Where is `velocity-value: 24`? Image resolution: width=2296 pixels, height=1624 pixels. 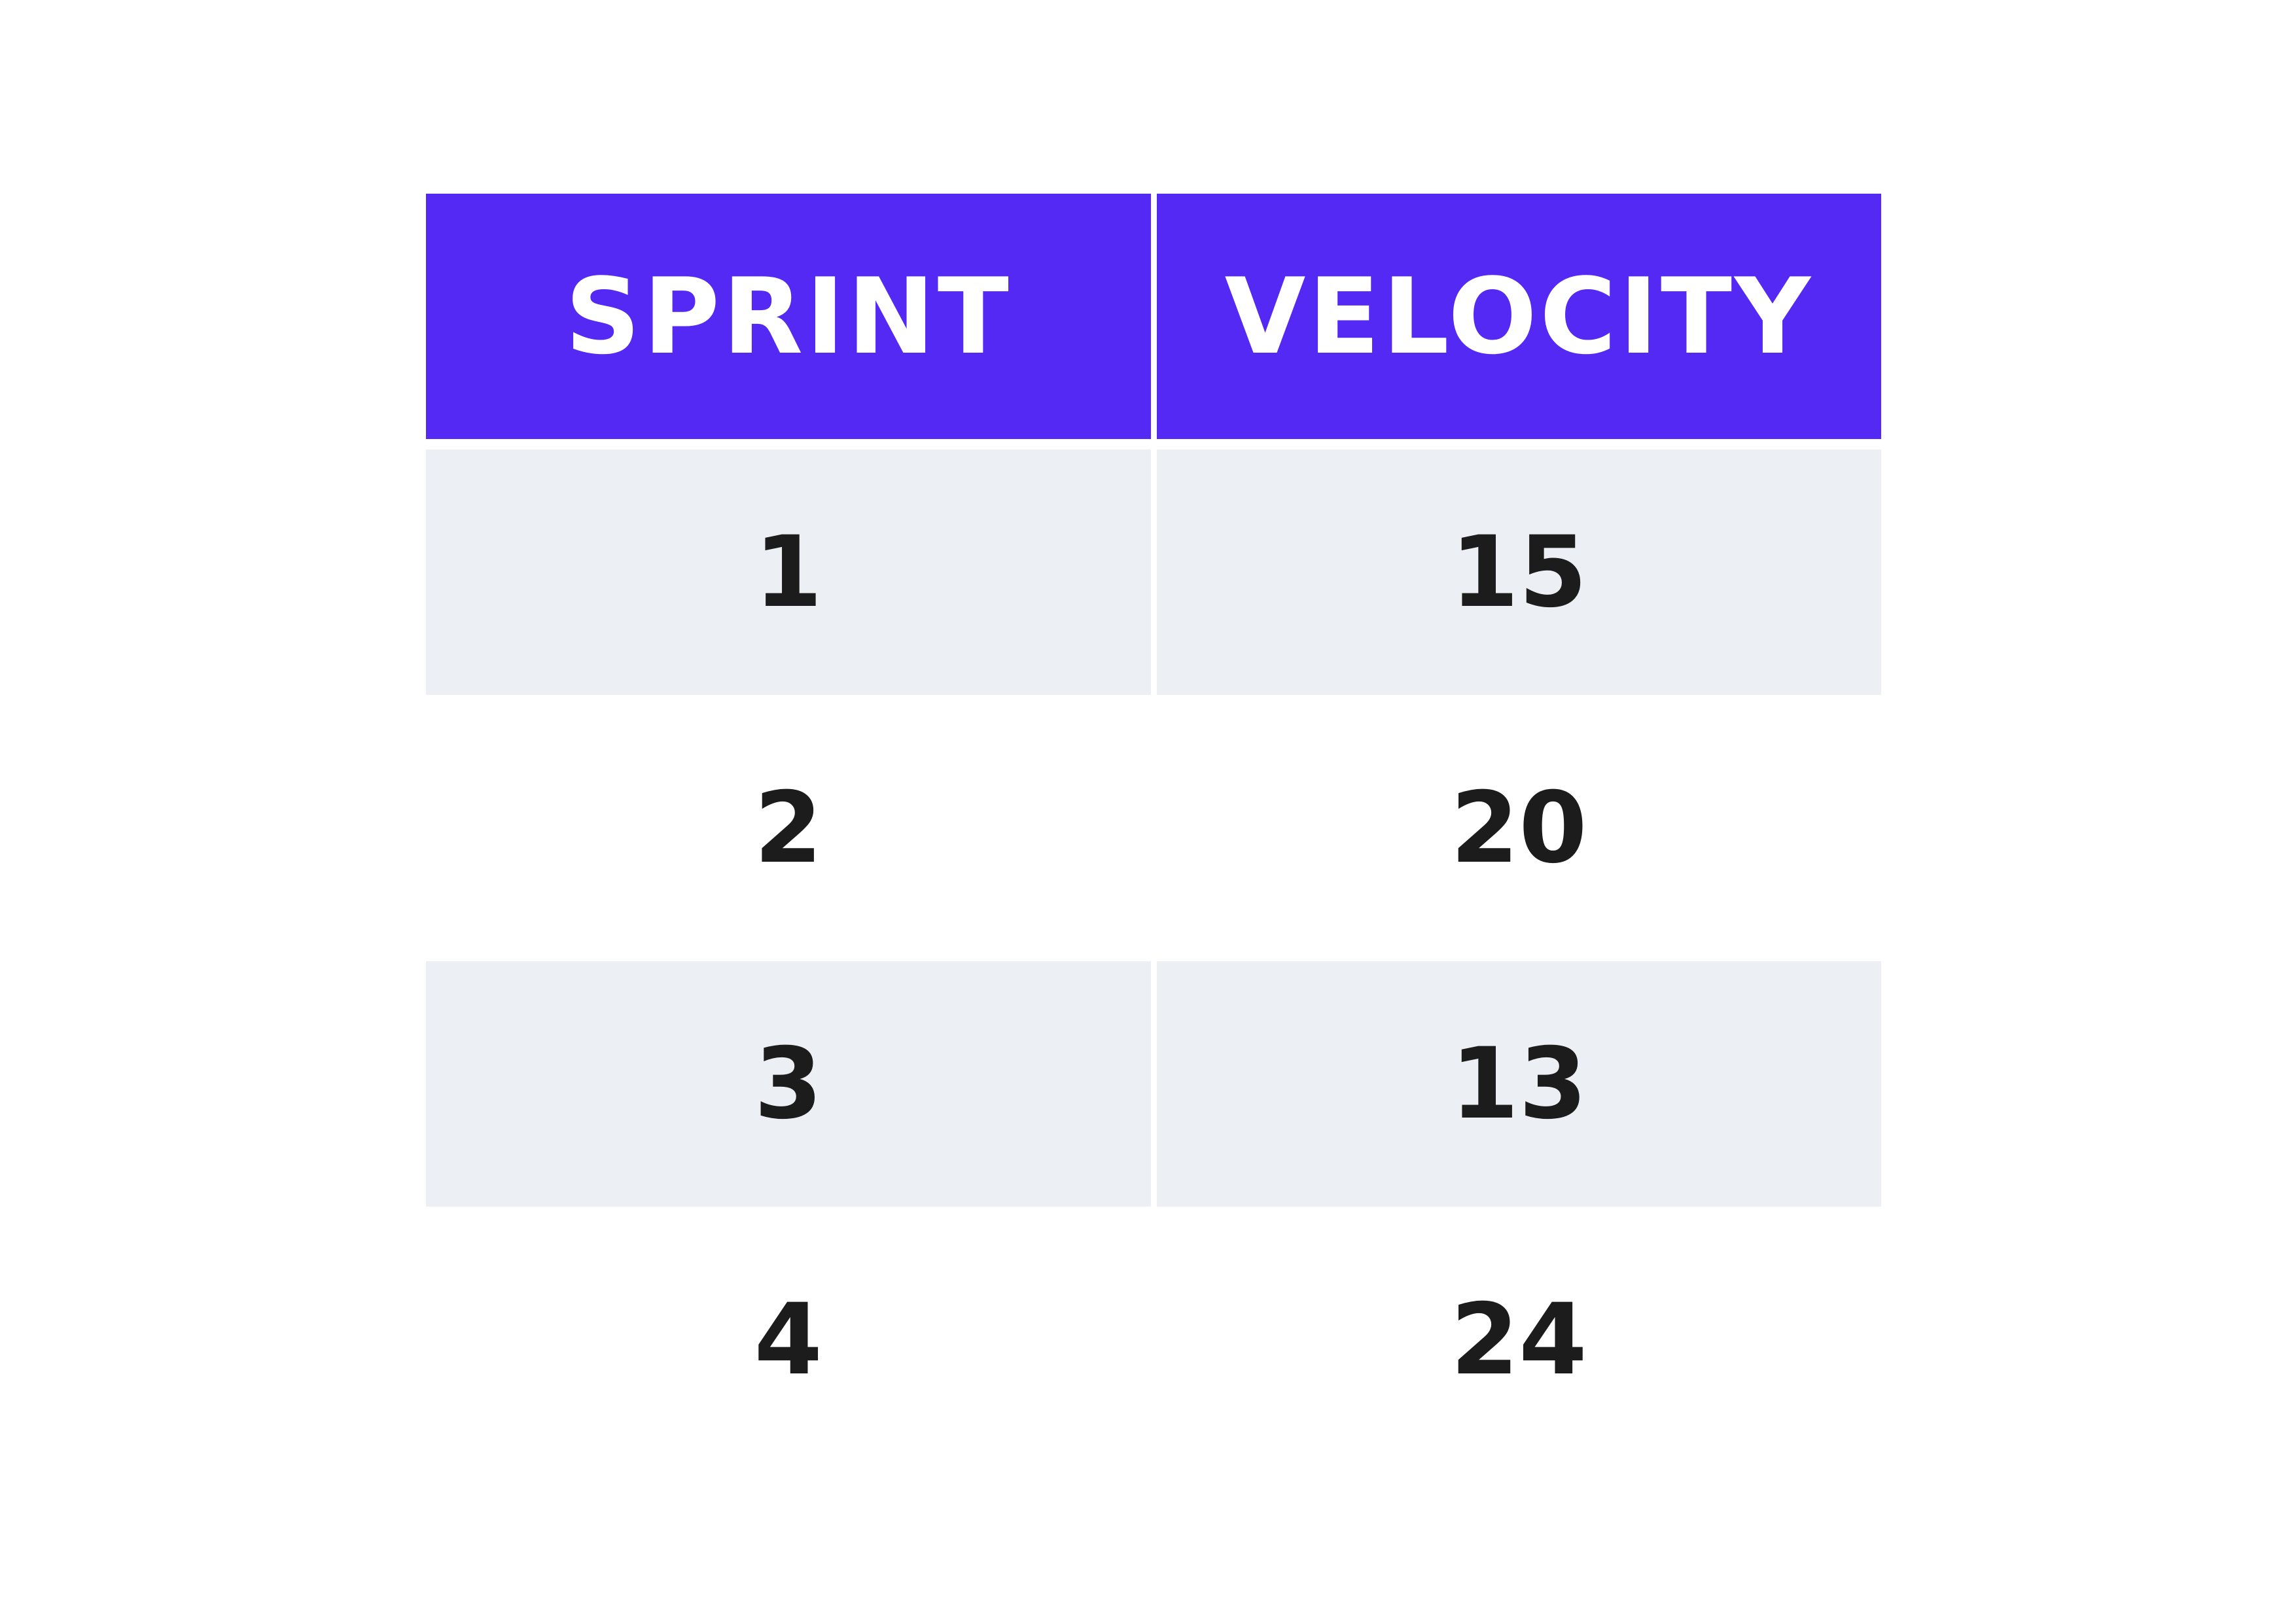
velocity-value: 24 is located at coordinates (1518, 1339).